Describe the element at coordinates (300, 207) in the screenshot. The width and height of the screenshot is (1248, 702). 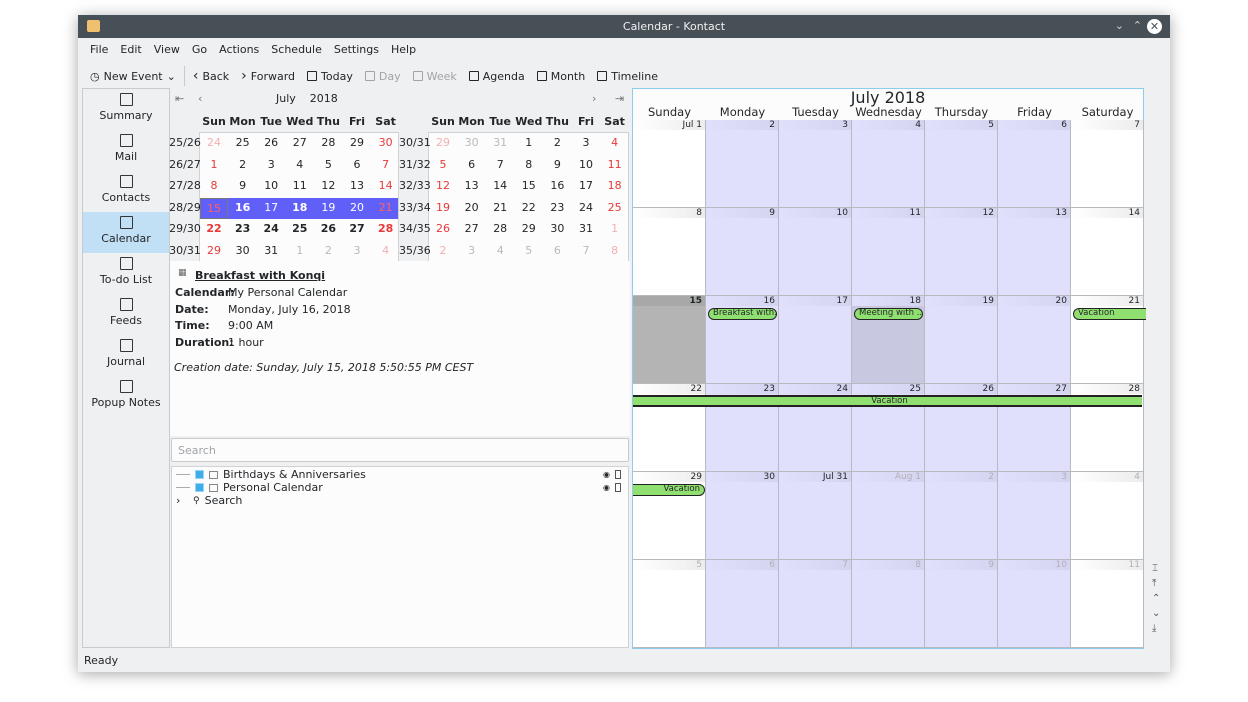
I see `mini-cal-day: 18` at that location.